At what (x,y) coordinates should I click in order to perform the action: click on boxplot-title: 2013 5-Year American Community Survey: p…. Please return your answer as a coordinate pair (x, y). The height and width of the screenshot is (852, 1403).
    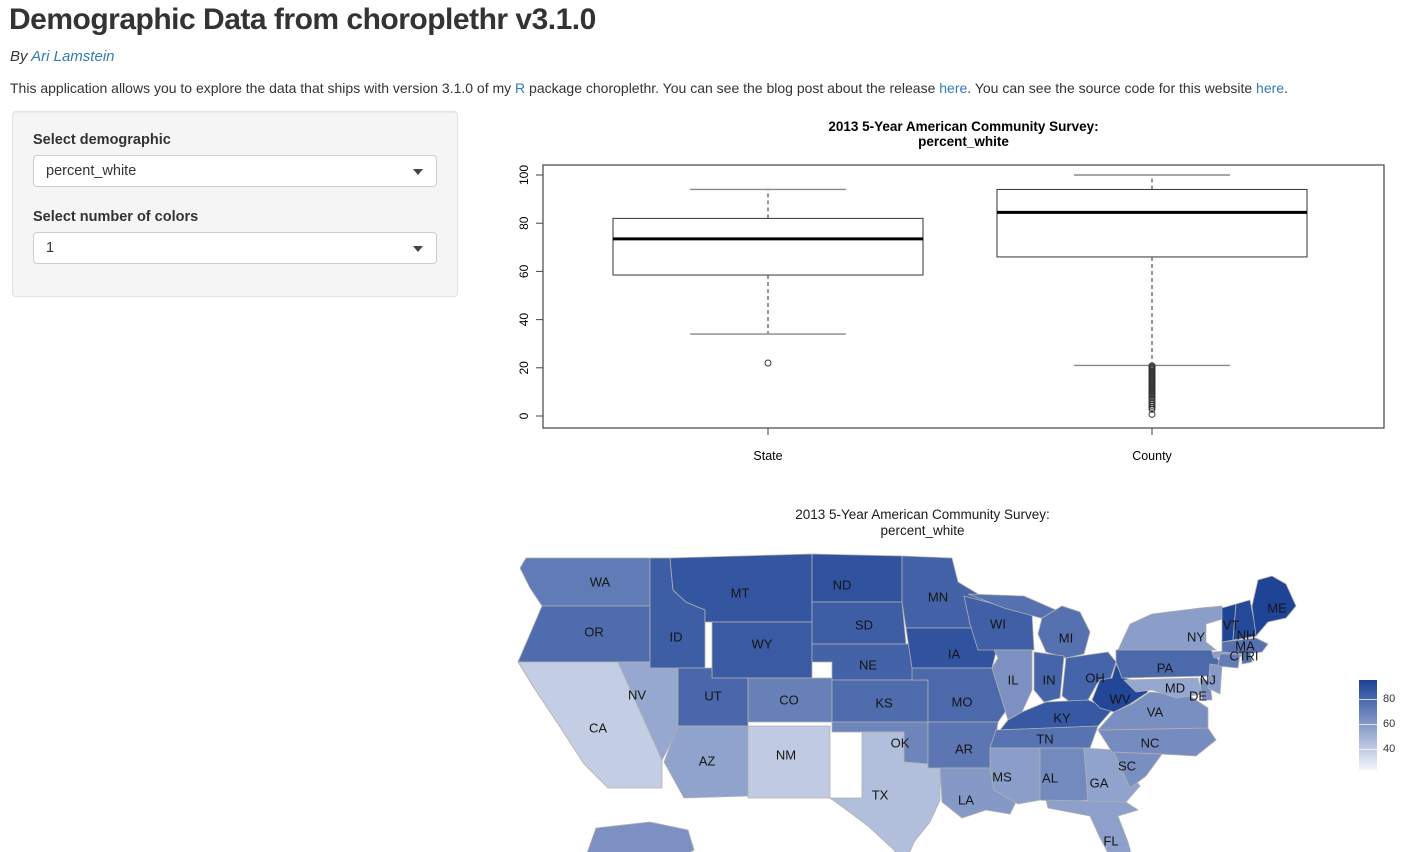
    Looking at the image, I should click on (963, 134).